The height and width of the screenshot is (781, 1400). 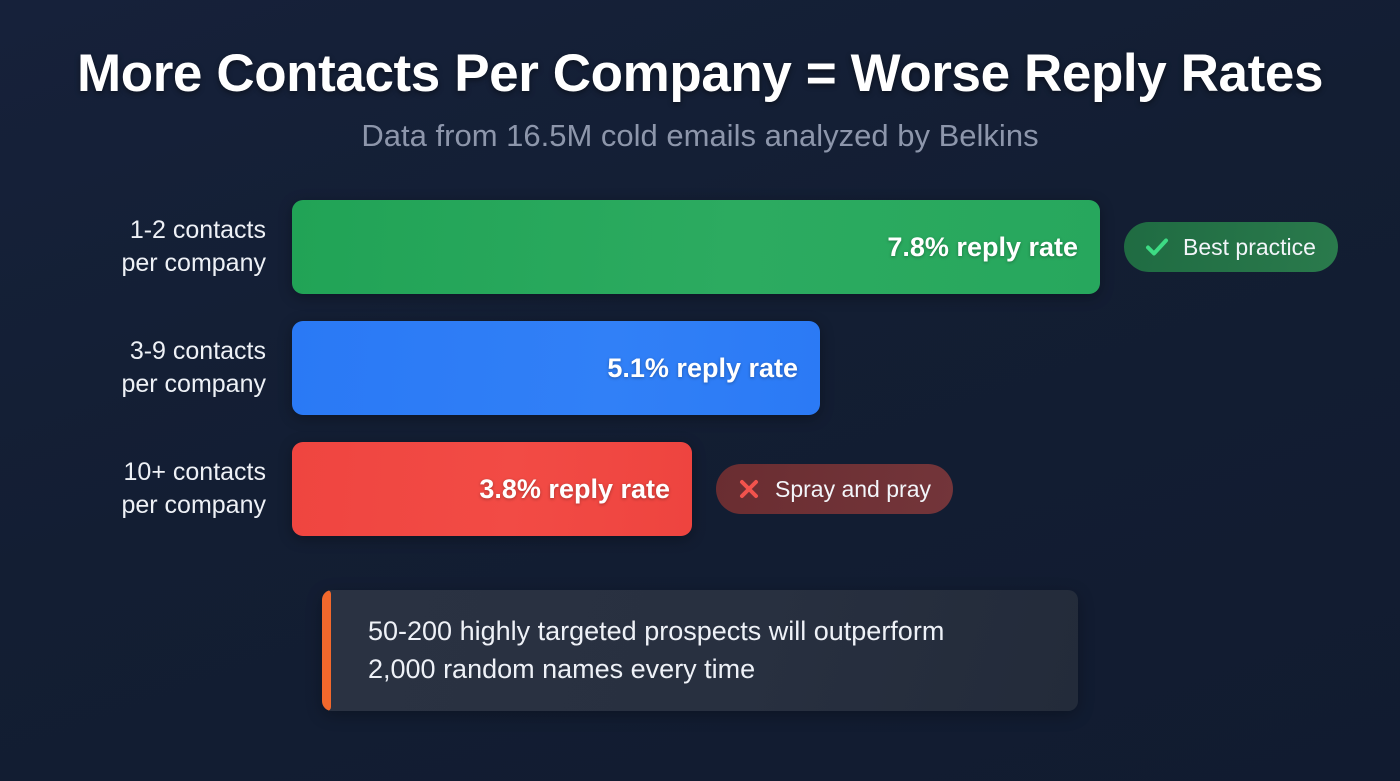 I want to click on category-label: 1-2 contacts per company, so click(x=134, y=247).